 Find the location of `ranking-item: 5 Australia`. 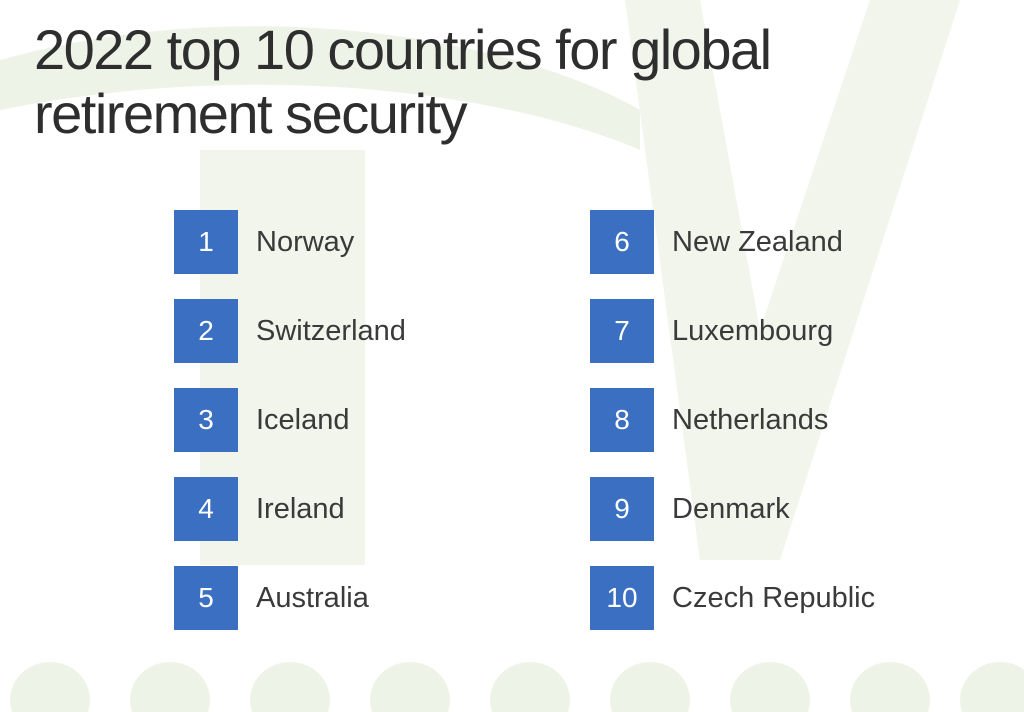

ranking-item: 5 Australia is located at coordinates (290, 598).